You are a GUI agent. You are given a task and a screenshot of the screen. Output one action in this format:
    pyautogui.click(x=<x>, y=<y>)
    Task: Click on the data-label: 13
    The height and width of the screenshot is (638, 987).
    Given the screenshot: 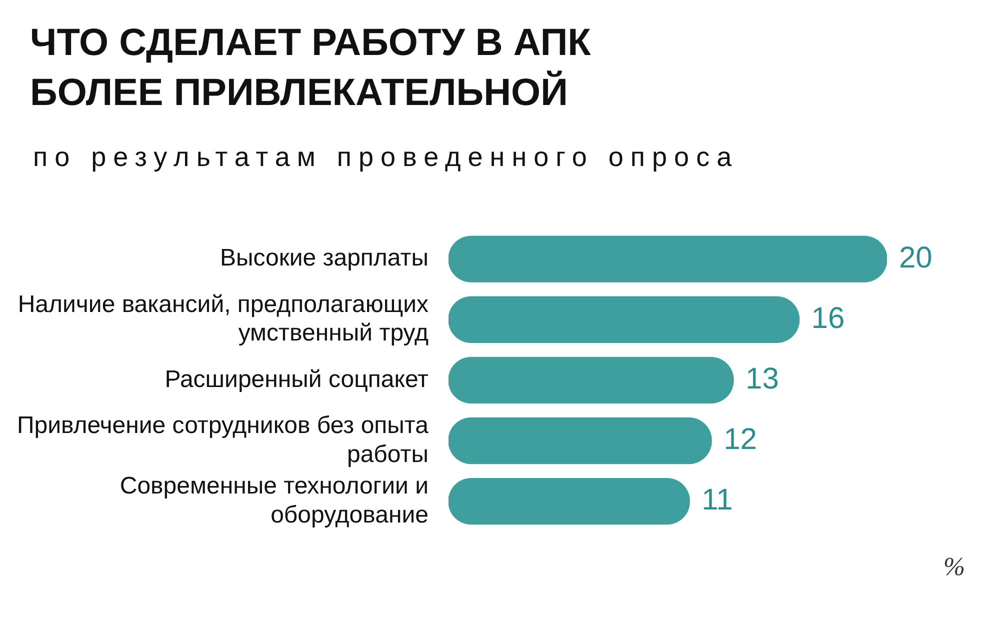 What is the action you would take?
    pyautogui.click(x=762, y=379)
    